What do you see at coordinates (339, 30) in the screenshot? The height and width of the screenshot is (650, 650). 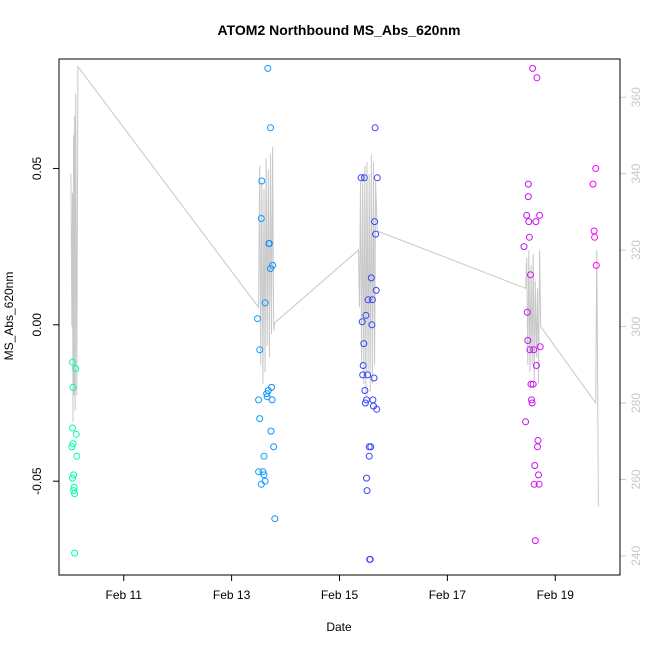 I see `chart-title: ATOM2 Northbound MS_Abs_620nm` at bounding box center [339, 30].